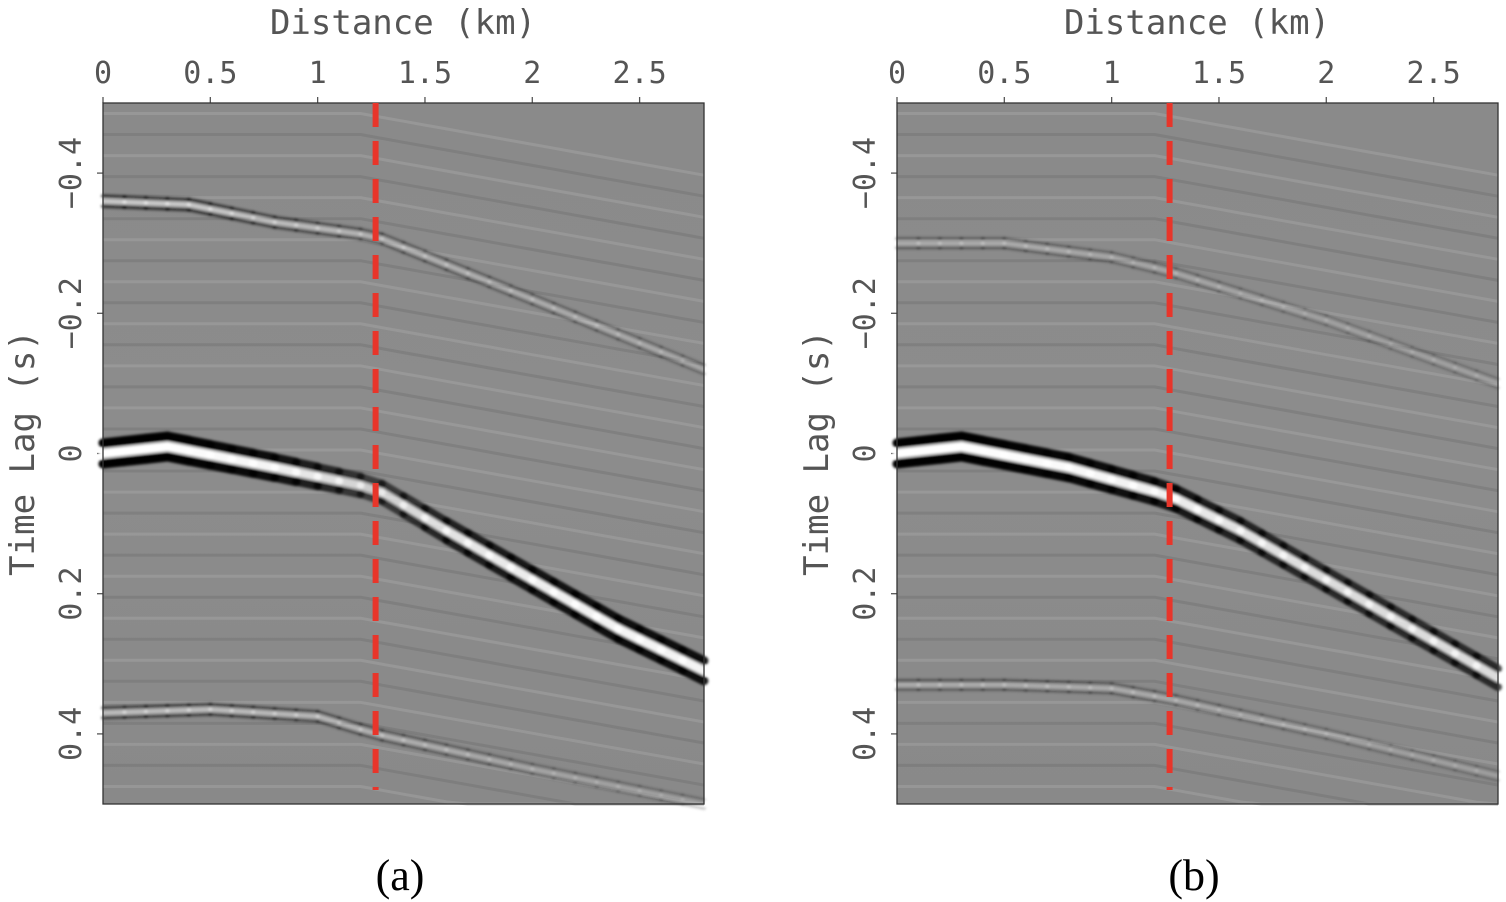 The width and height of the screenshot is (1506, 902). Describe the element at coordinates (1197, 23) in the screenshot. I see `x-axis-label: Distance (km)` at that location.